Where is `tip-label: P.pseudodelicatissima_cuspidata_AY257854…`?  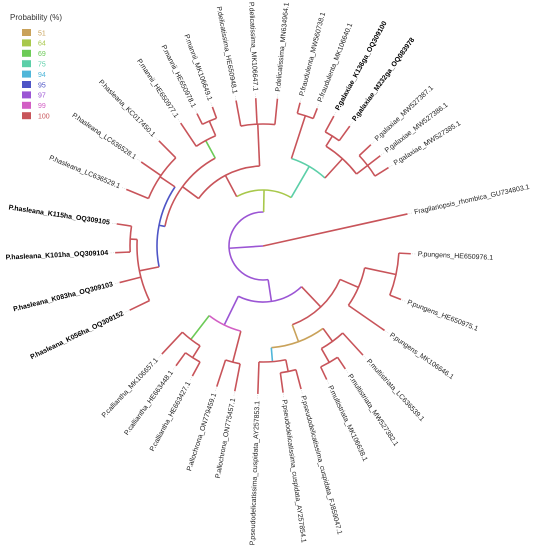
tip-label: P.pseudodelicatissima_cuspidata_AY257854… is located at coordinates (293, 471).